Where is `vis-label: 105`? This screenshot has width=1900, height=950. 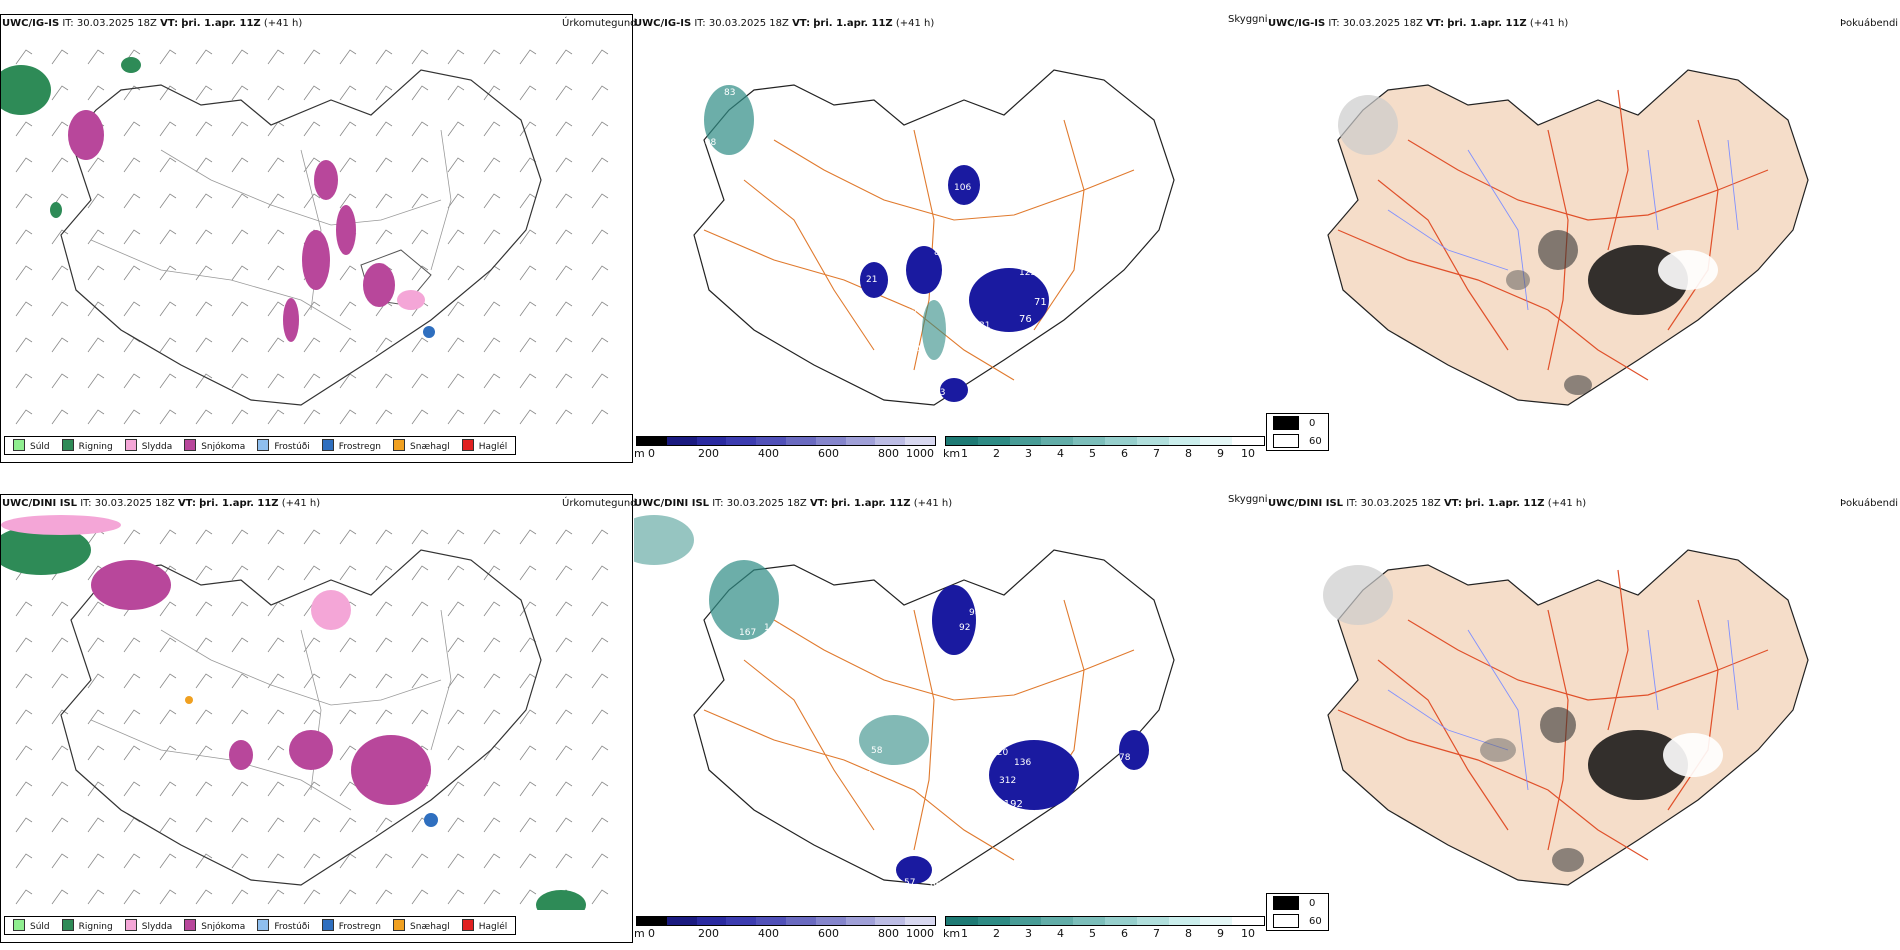
vis-label: 105 is located at coordinates (1002, 263).